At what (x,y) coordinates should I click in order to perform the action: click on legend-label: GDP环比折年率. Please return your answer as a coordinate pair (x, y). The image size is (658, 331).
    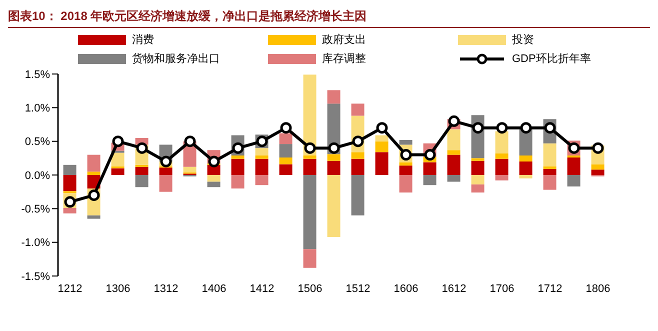
    Looking at the image, I should click on (551, 59).